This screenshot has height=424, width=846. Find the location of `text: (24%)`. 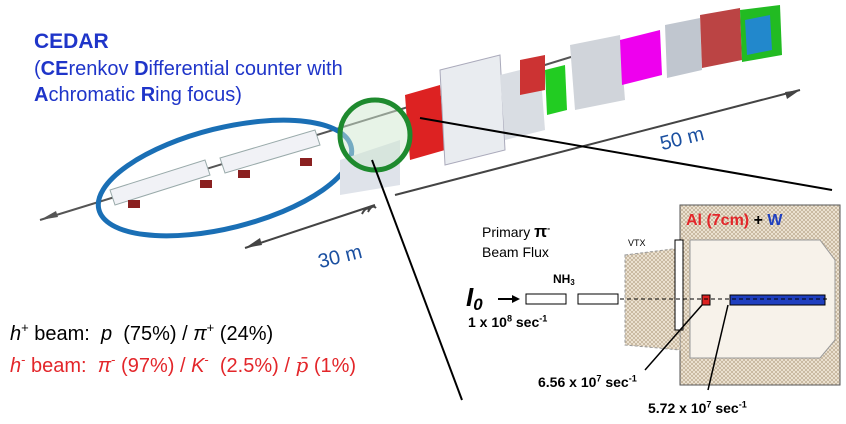

text: (24%) is located at coordinates (244, 334).